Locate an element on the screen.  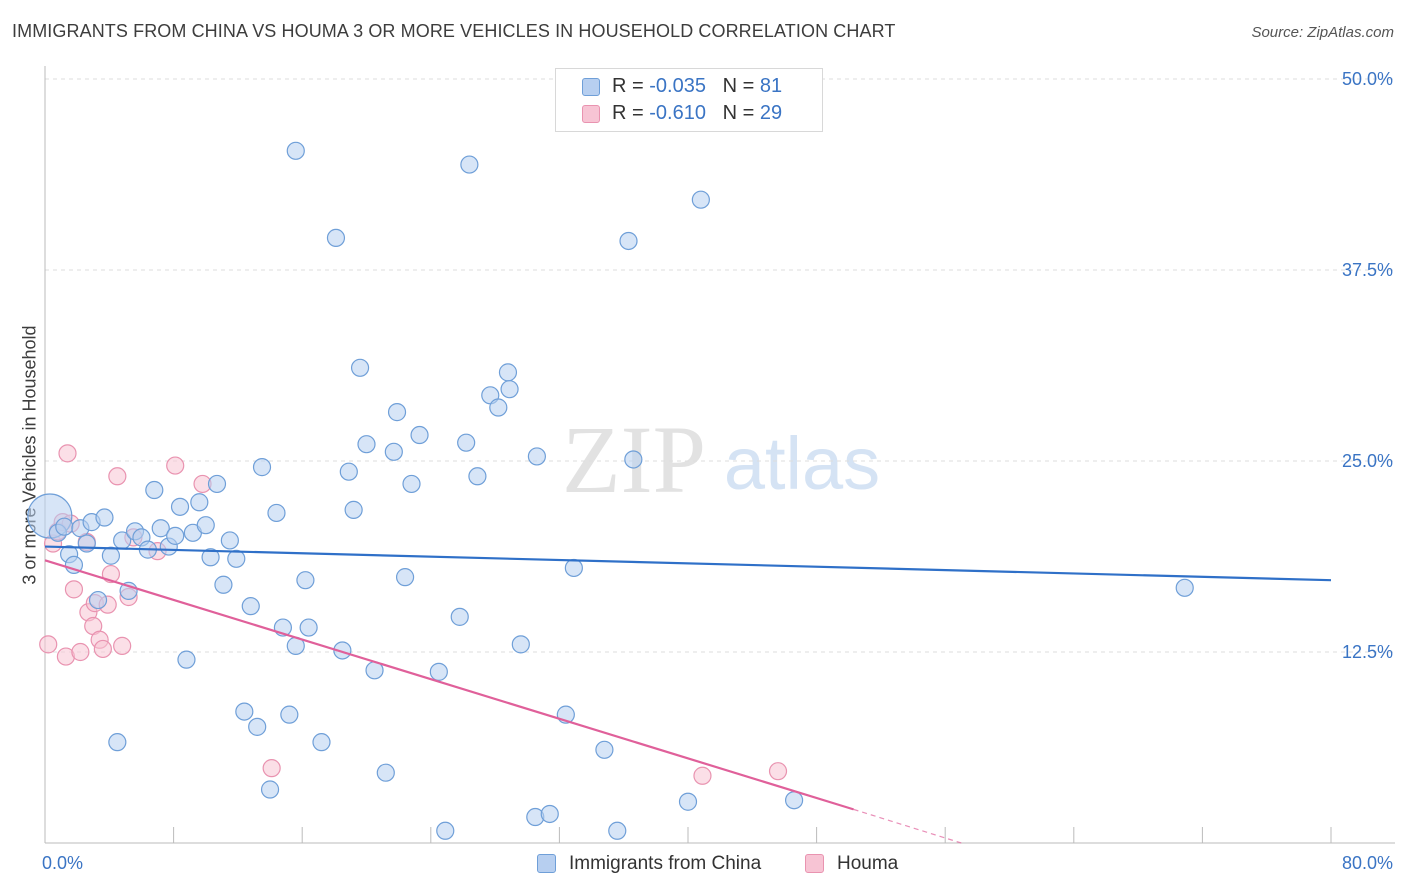
x-tick-labels: 0.0% 80.0% is located at coordinates (717, 863).